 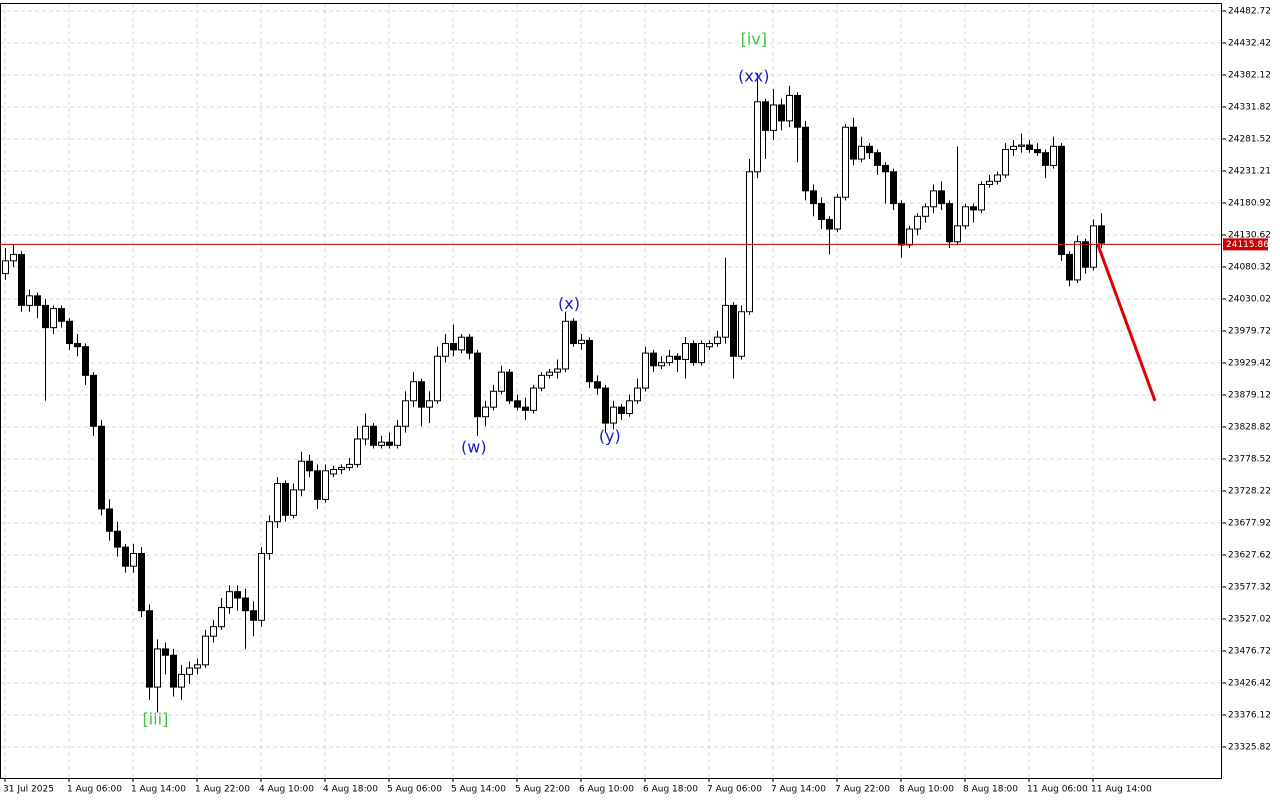 I want to click on y-tick-label: 23778.52, so click(x=1249, y=459).